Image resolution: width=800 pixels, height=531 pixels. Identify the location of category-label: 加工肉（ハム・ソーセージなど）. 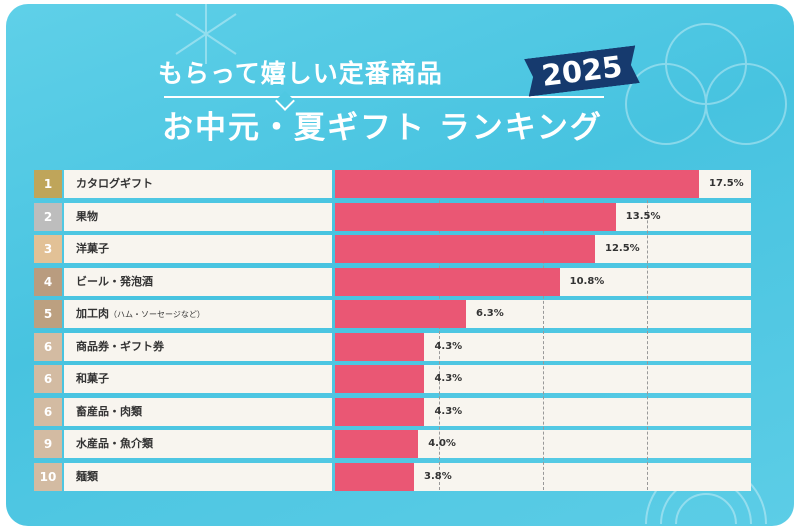
(198, 314).